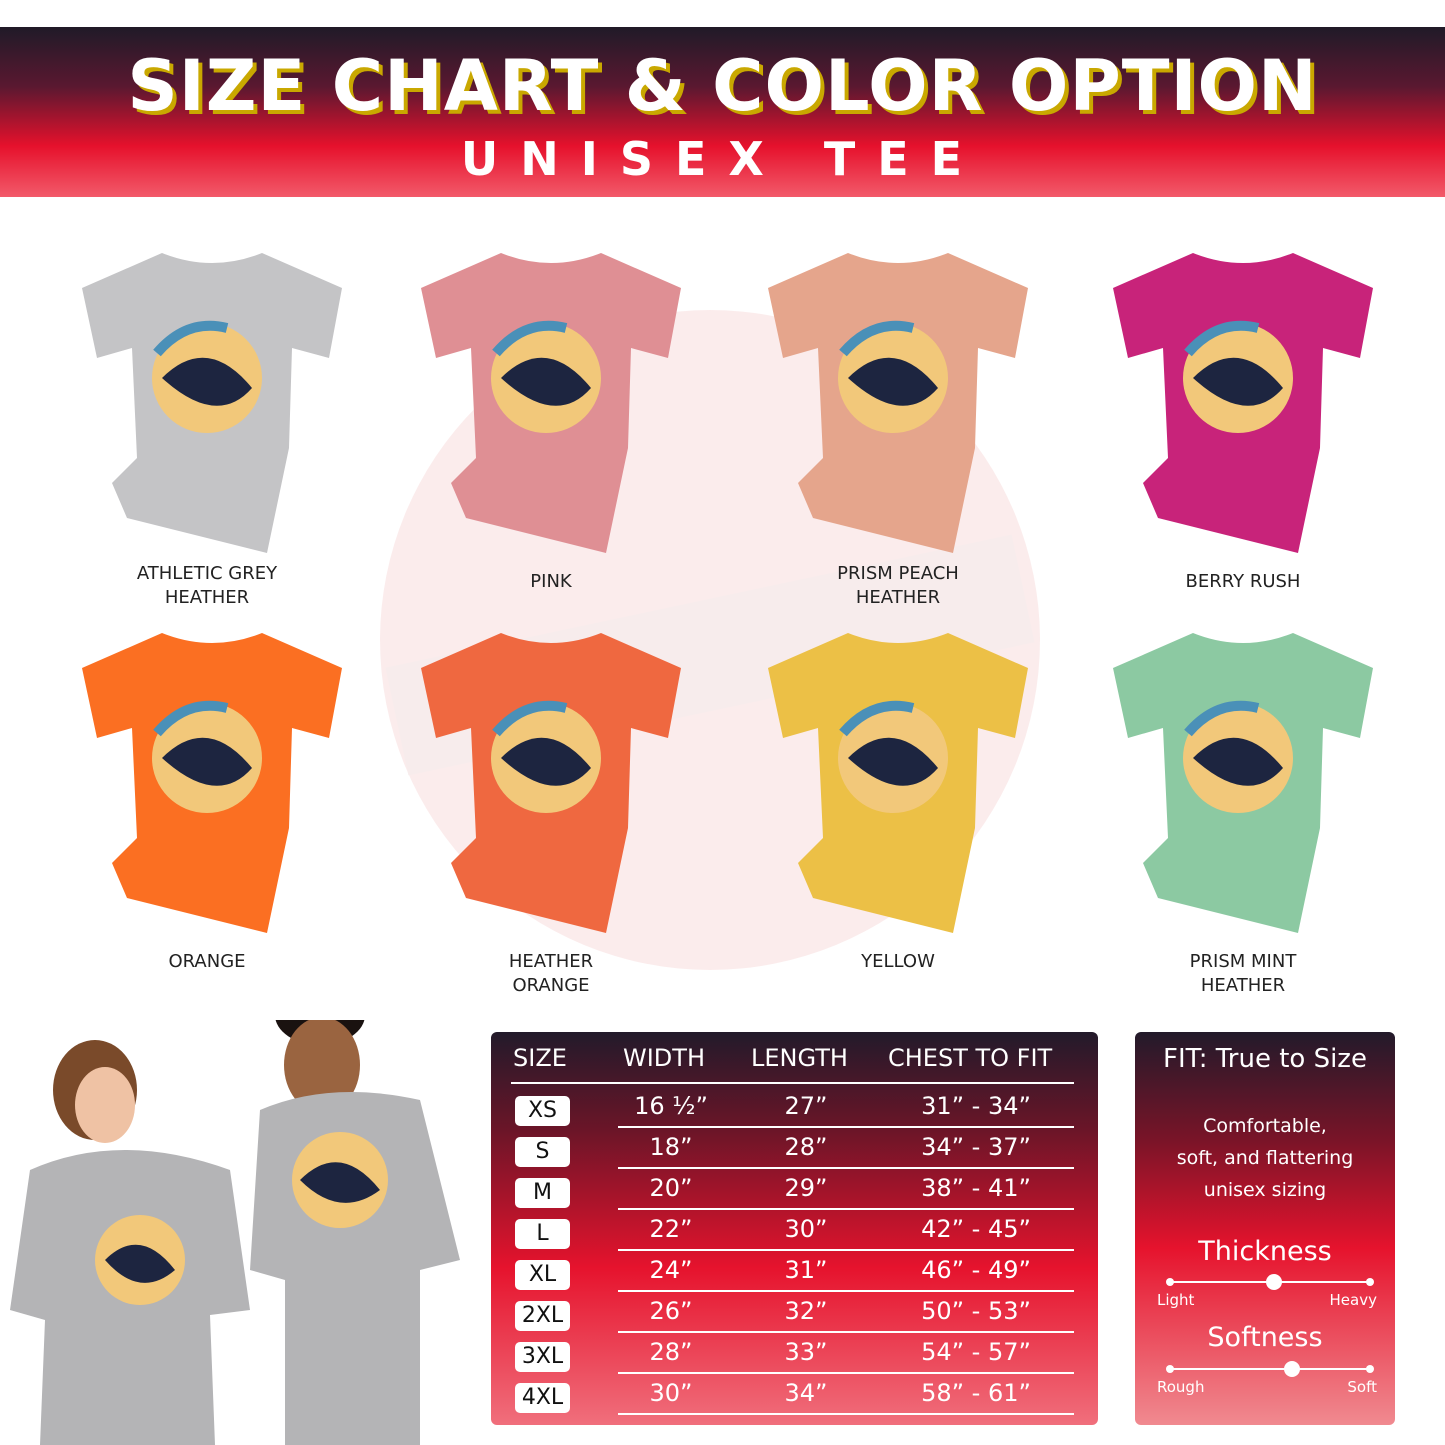 Image resolution: width=1445 pixels, height=1445 pixels. I want to click on width-cell: 30”, so click(671, 1393).